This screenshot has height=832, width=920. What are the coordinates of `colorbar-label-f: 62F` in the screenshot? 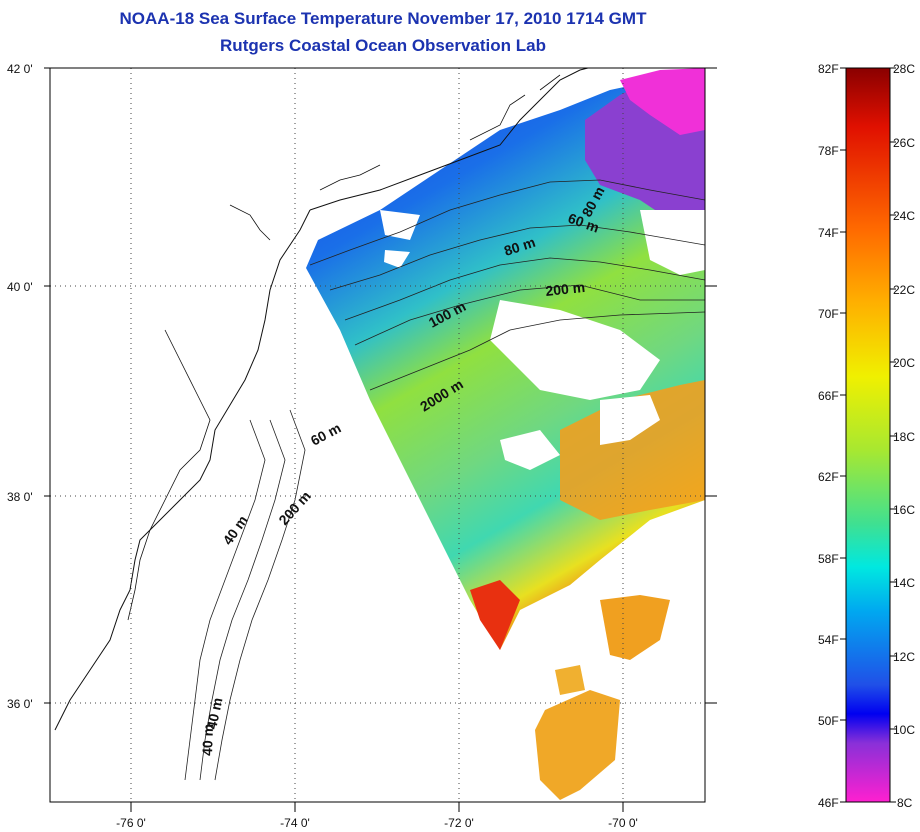 It's located at (828, 477).